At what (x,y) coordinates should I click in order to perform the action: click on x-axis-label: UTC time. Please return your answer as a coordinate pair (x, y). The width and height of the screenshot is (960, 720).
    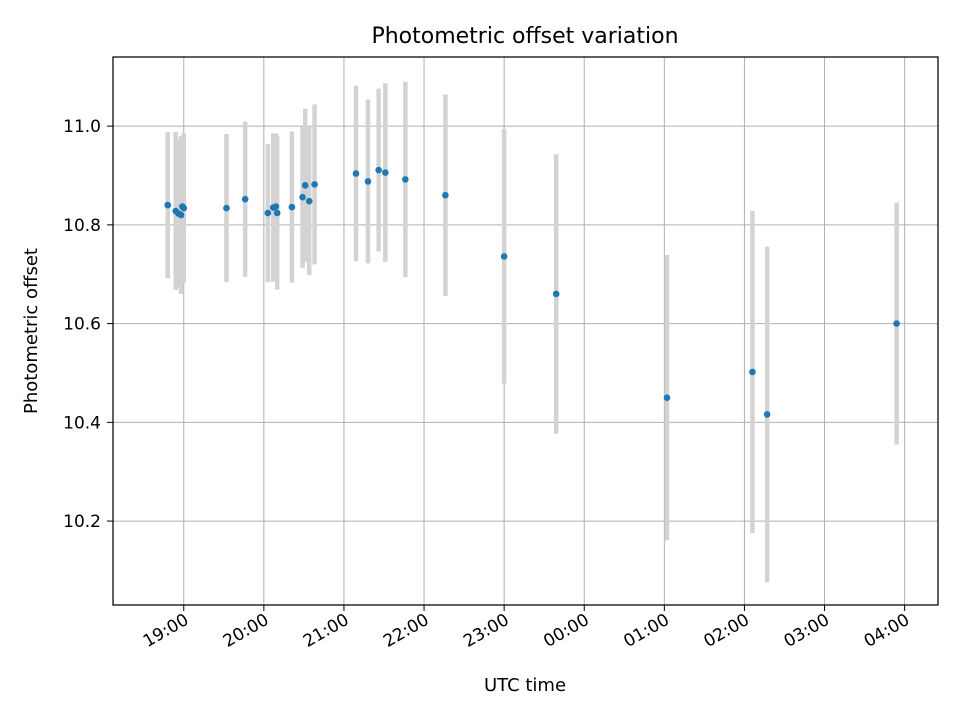
    Looking at the image, I should click on (525, 685).